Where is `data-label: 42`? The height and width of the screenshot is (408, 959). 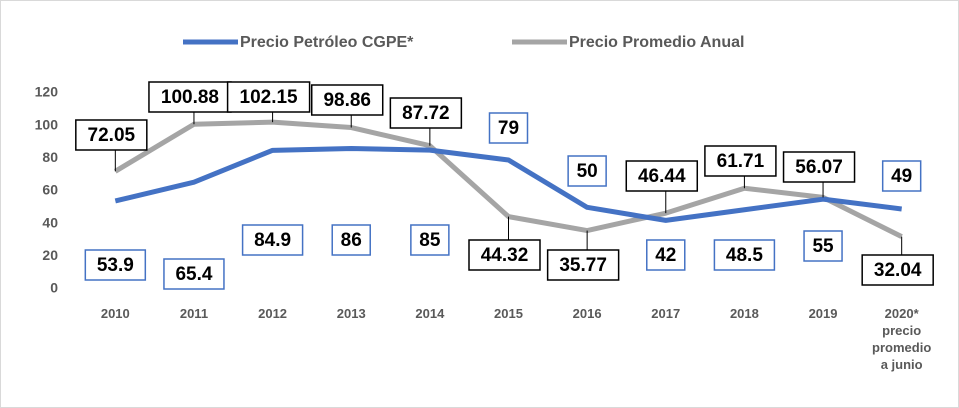
data-label: 42 is located at coordinates (665, 255).